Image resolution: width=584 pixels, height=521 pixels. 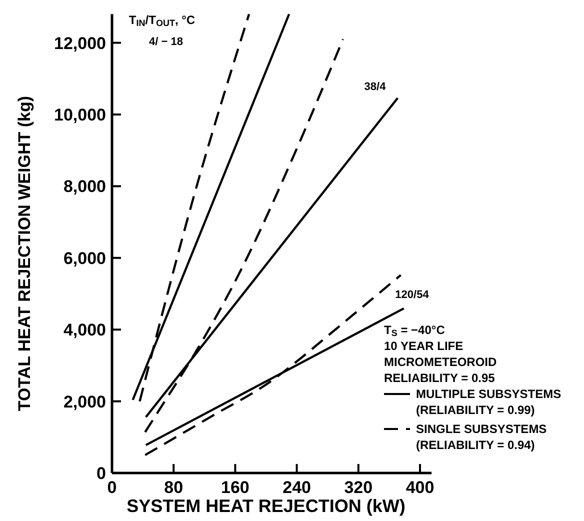 I want to click on x-axis-title: SYSTEM HEAT REJECTION (kW), so click(x=266, y=506).